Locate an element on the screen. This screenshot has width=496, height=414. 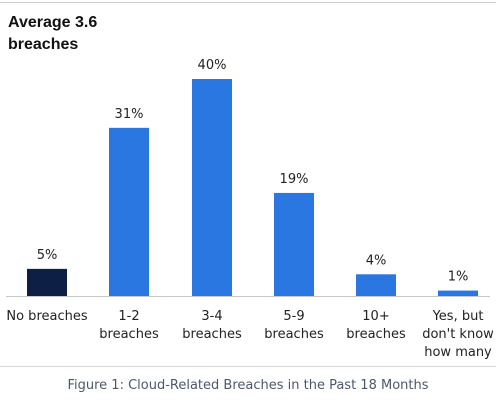
category-label-0: No breaches is located at coordinates (46, 316).